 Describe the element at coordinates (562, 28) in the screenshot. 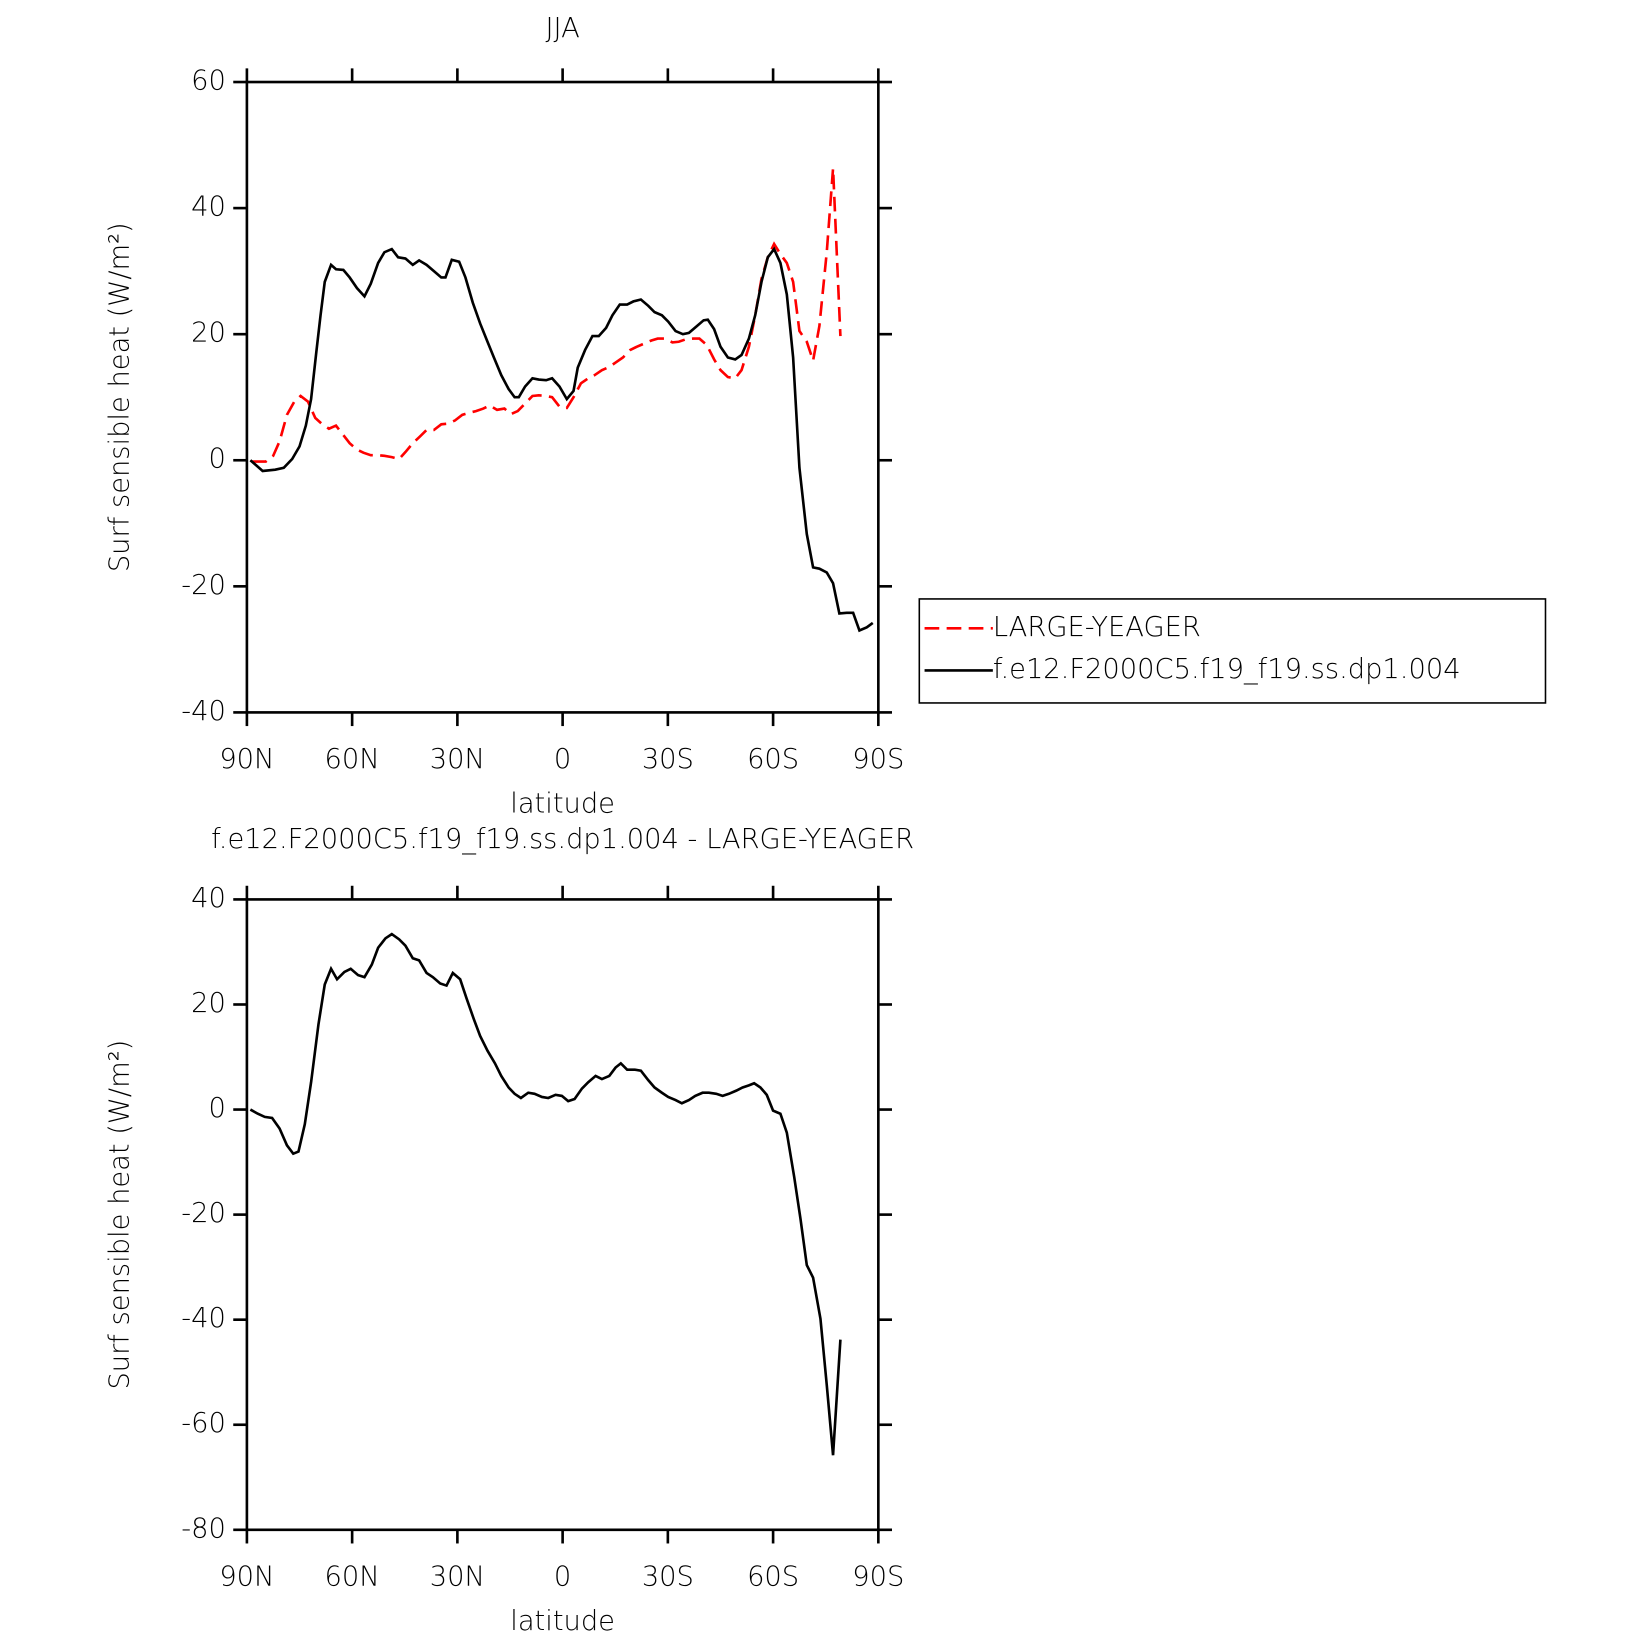

I see `chart-title: JJA` at that location.